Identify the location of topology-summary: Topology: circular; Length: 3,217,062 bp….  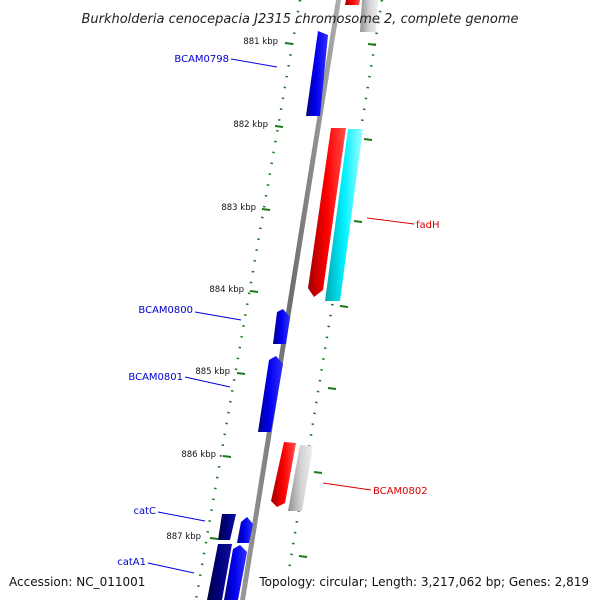
(423, 582).